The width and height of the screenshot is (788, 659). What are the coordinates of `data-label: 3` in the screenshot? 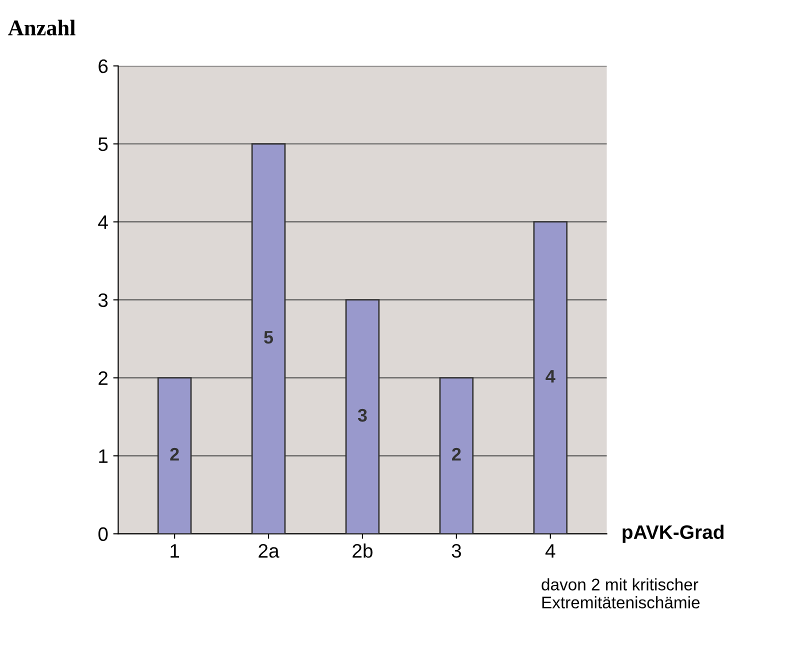 It's located at (362, 415).